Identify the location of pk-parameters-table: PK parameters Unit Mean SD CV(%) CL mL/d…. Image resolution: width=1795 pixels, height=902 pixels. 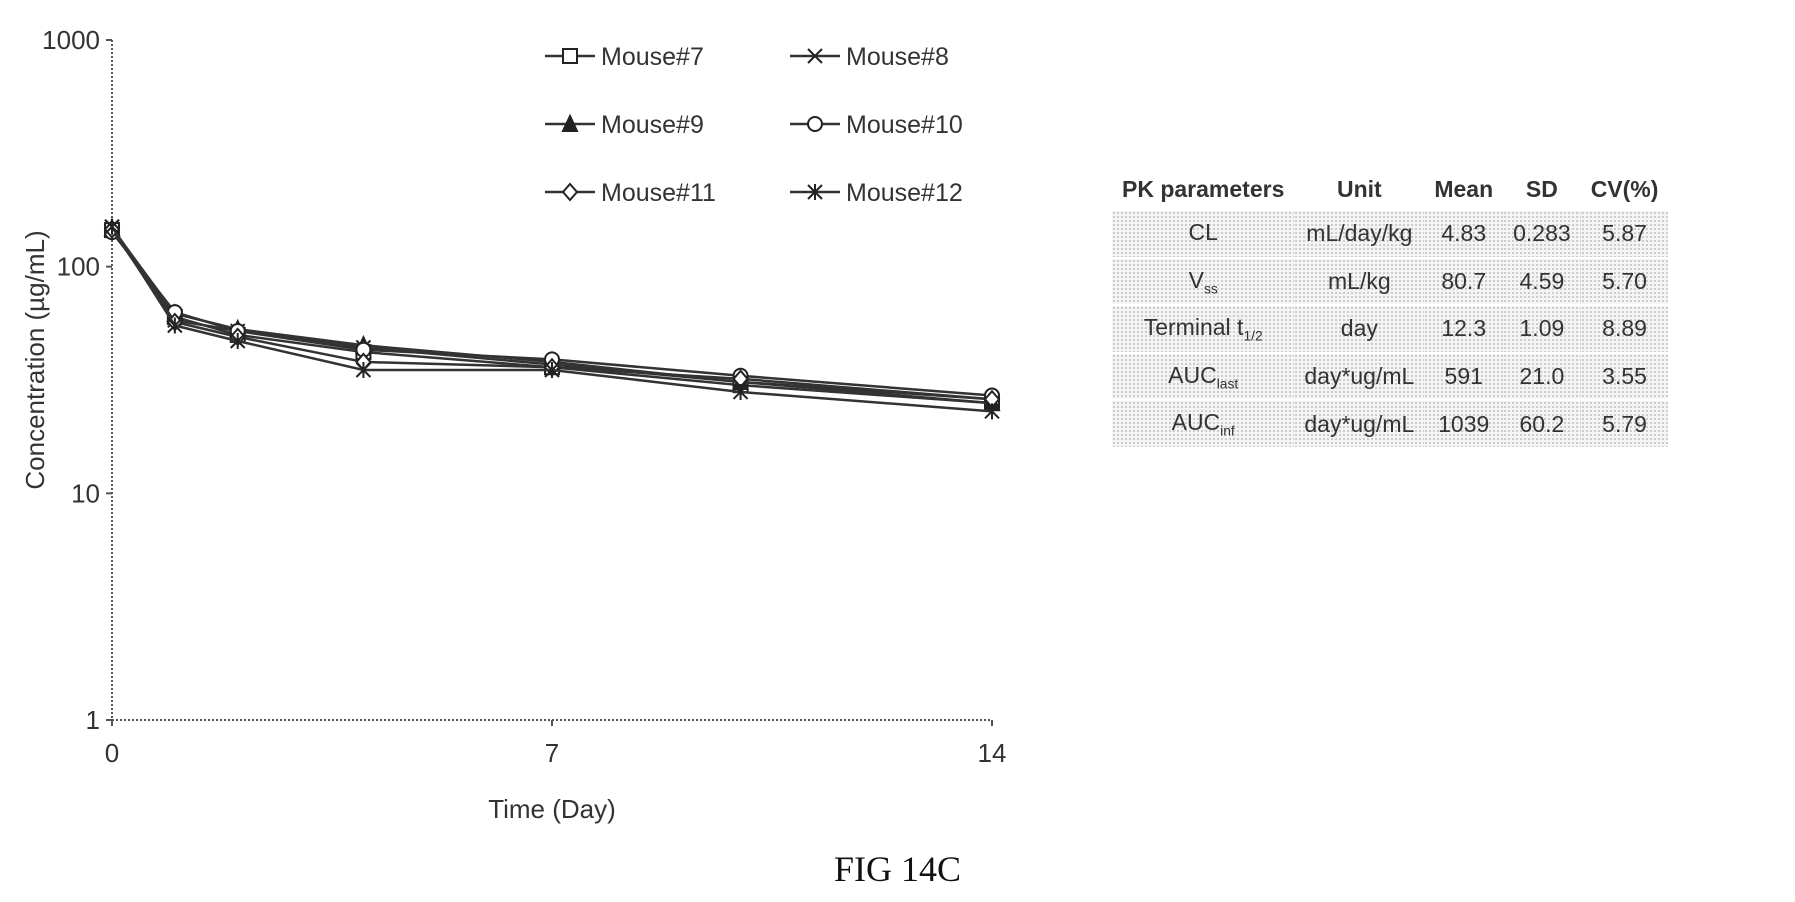
(1390, 308).